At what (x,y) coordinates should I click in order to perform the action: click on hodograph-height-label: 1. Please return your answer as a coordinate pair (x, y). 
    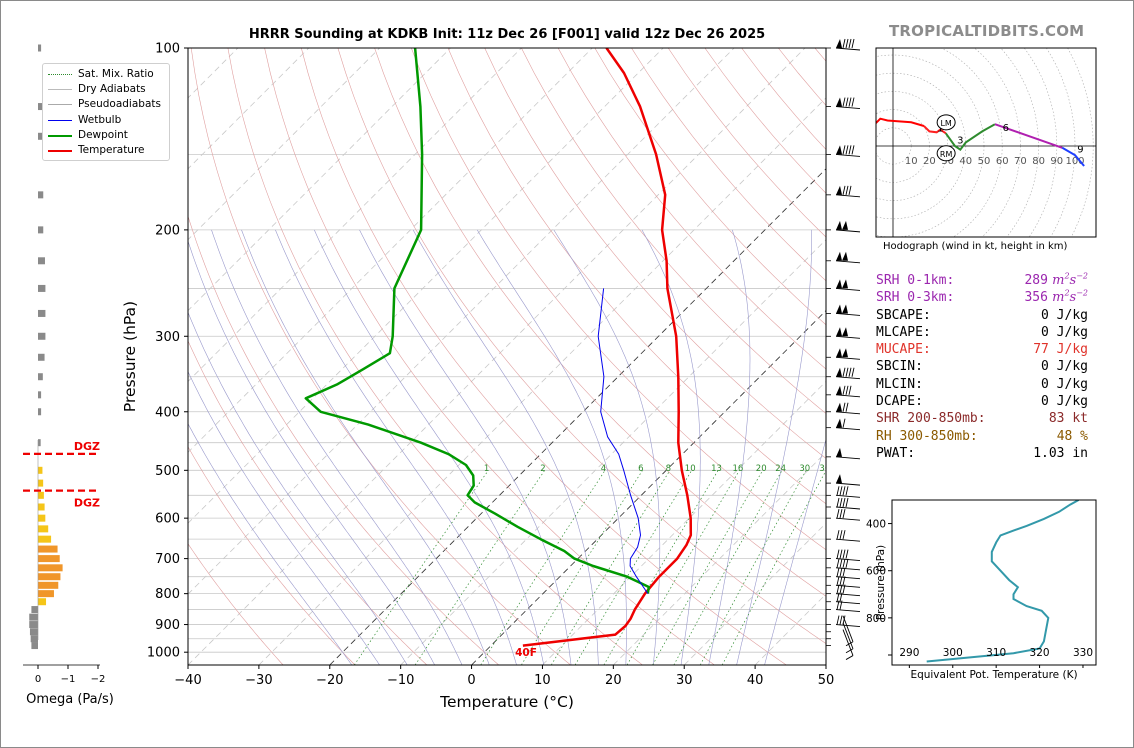
    Looking at the image, I should click on (940, 129).